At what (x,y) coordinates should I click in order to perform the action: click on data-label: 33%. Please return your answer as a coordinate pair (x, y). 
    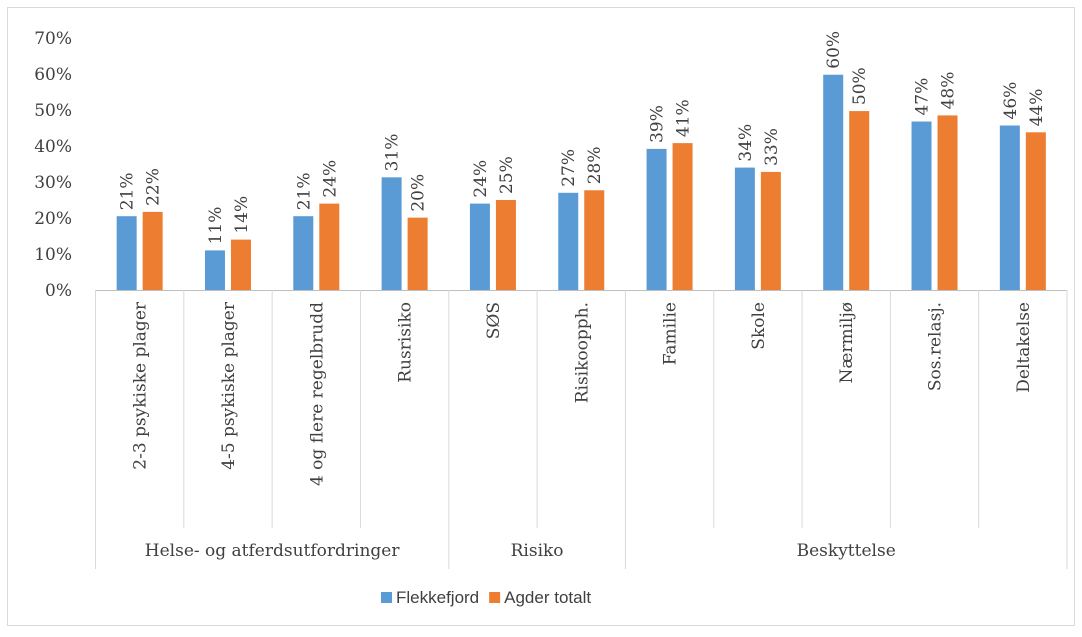
    Looking at the image, I should click on (772, 147).